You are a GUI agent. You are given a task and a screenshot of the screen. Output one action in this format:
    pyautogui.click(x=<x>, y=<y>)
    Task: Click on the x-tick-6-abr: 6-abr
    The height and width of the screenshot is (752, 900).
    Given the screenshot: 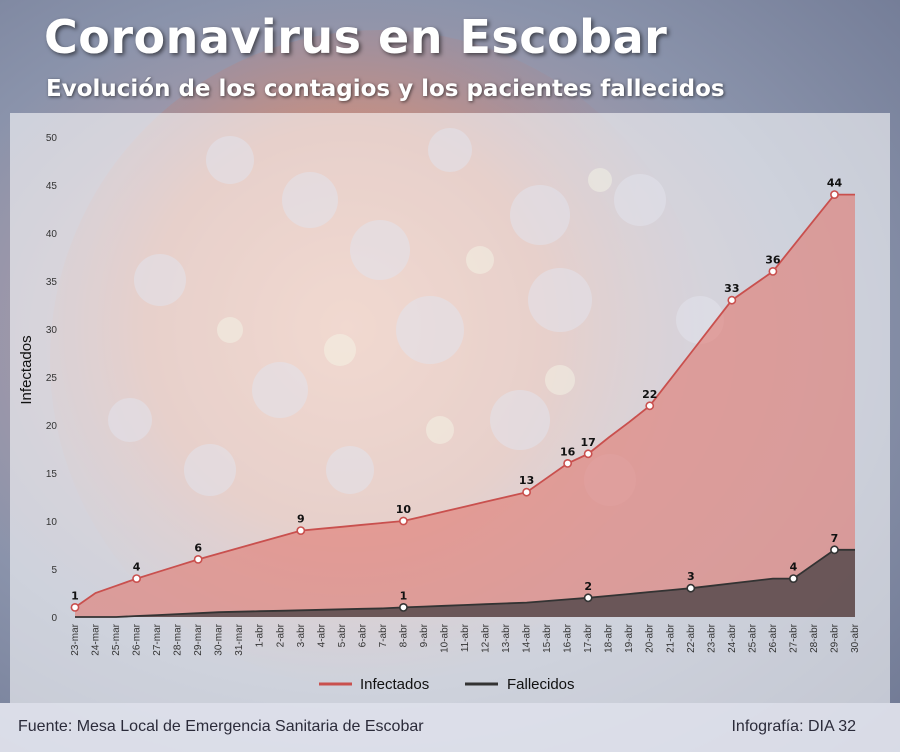 What is the action you would take?
    pyautogui.click(x=362, y=635)
    